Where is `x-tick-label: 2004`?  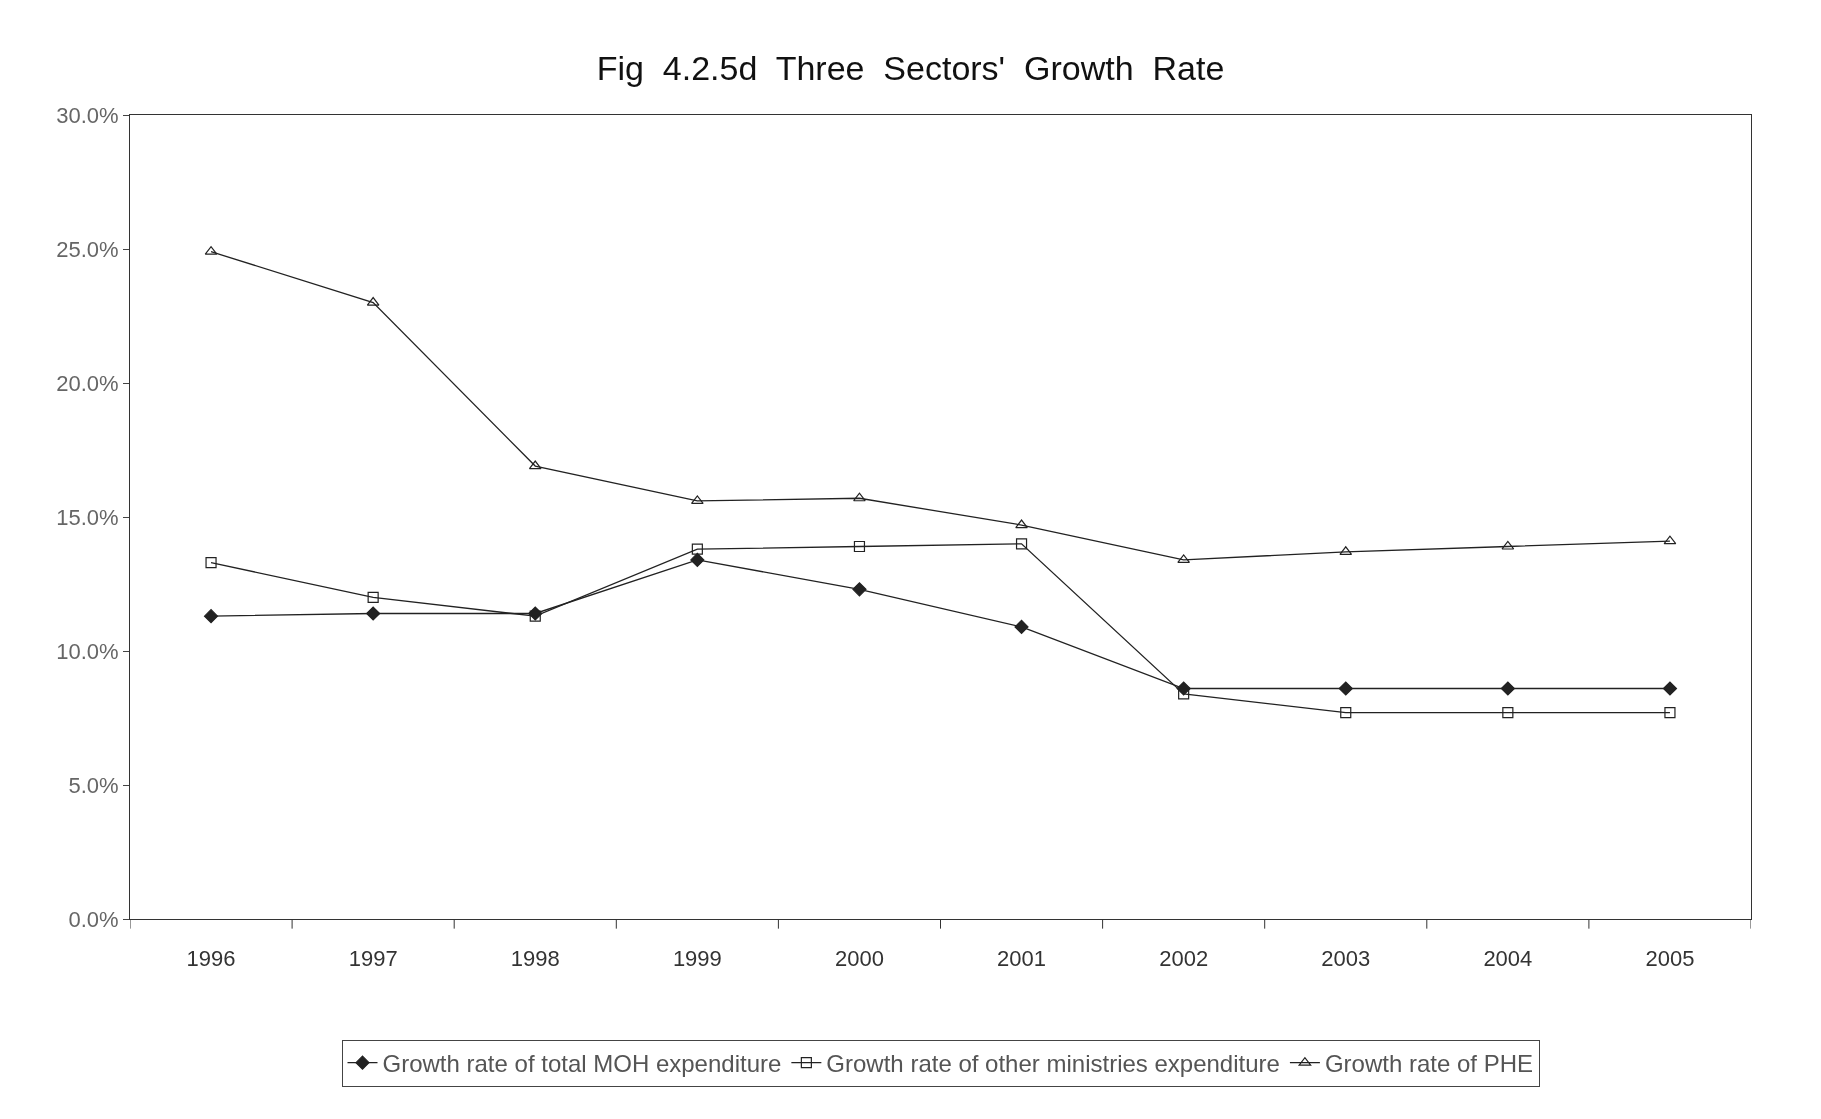
x-tick-label: 2004 is located at coordinates (1508, 959).